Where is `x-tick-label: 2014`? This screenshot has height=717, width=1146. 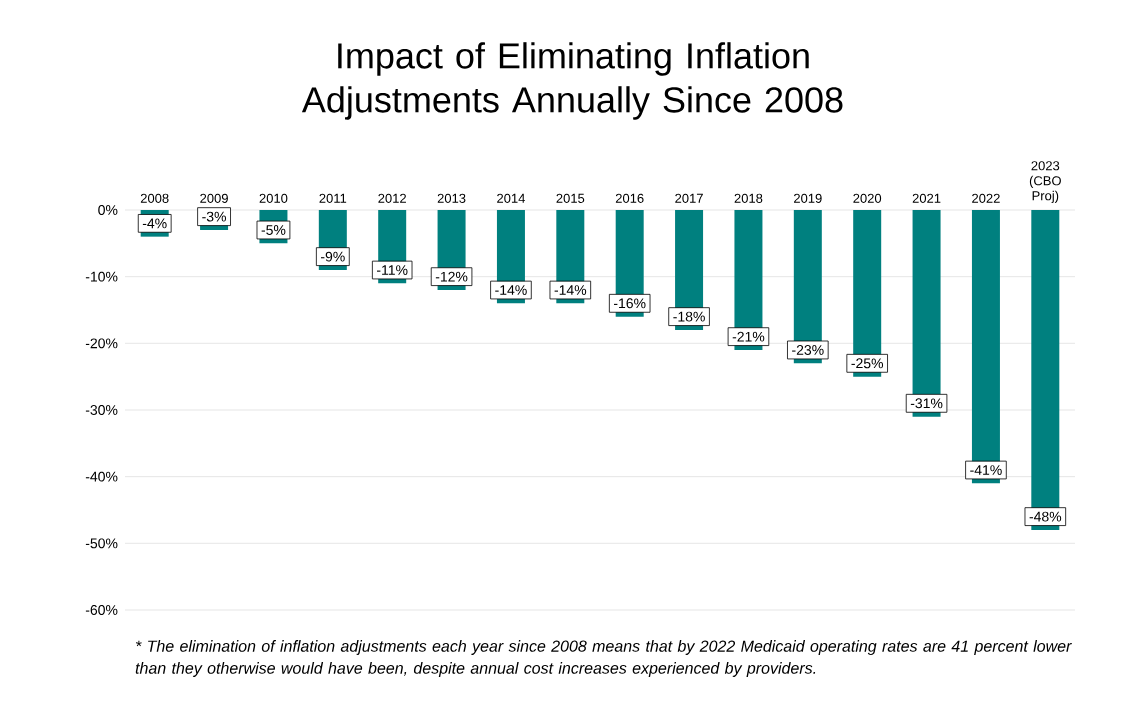
x-tick-label: 2014 is located at coordinates (511, 198).